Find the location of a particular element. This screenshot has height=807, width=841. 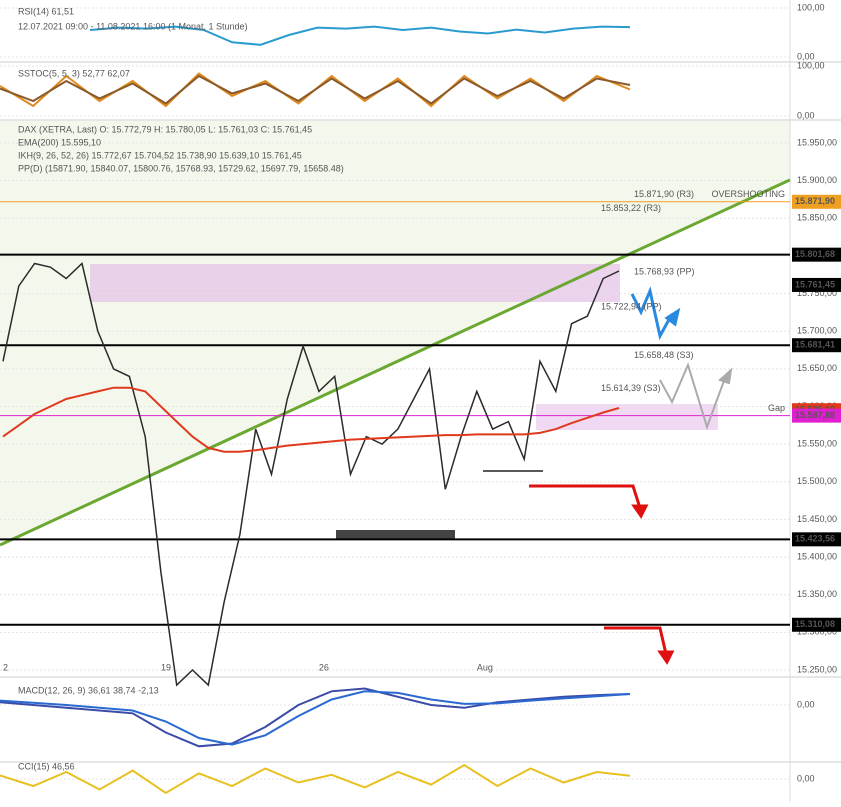

y-tick-label: 15.500,00 is located at coordinates (817, 481).